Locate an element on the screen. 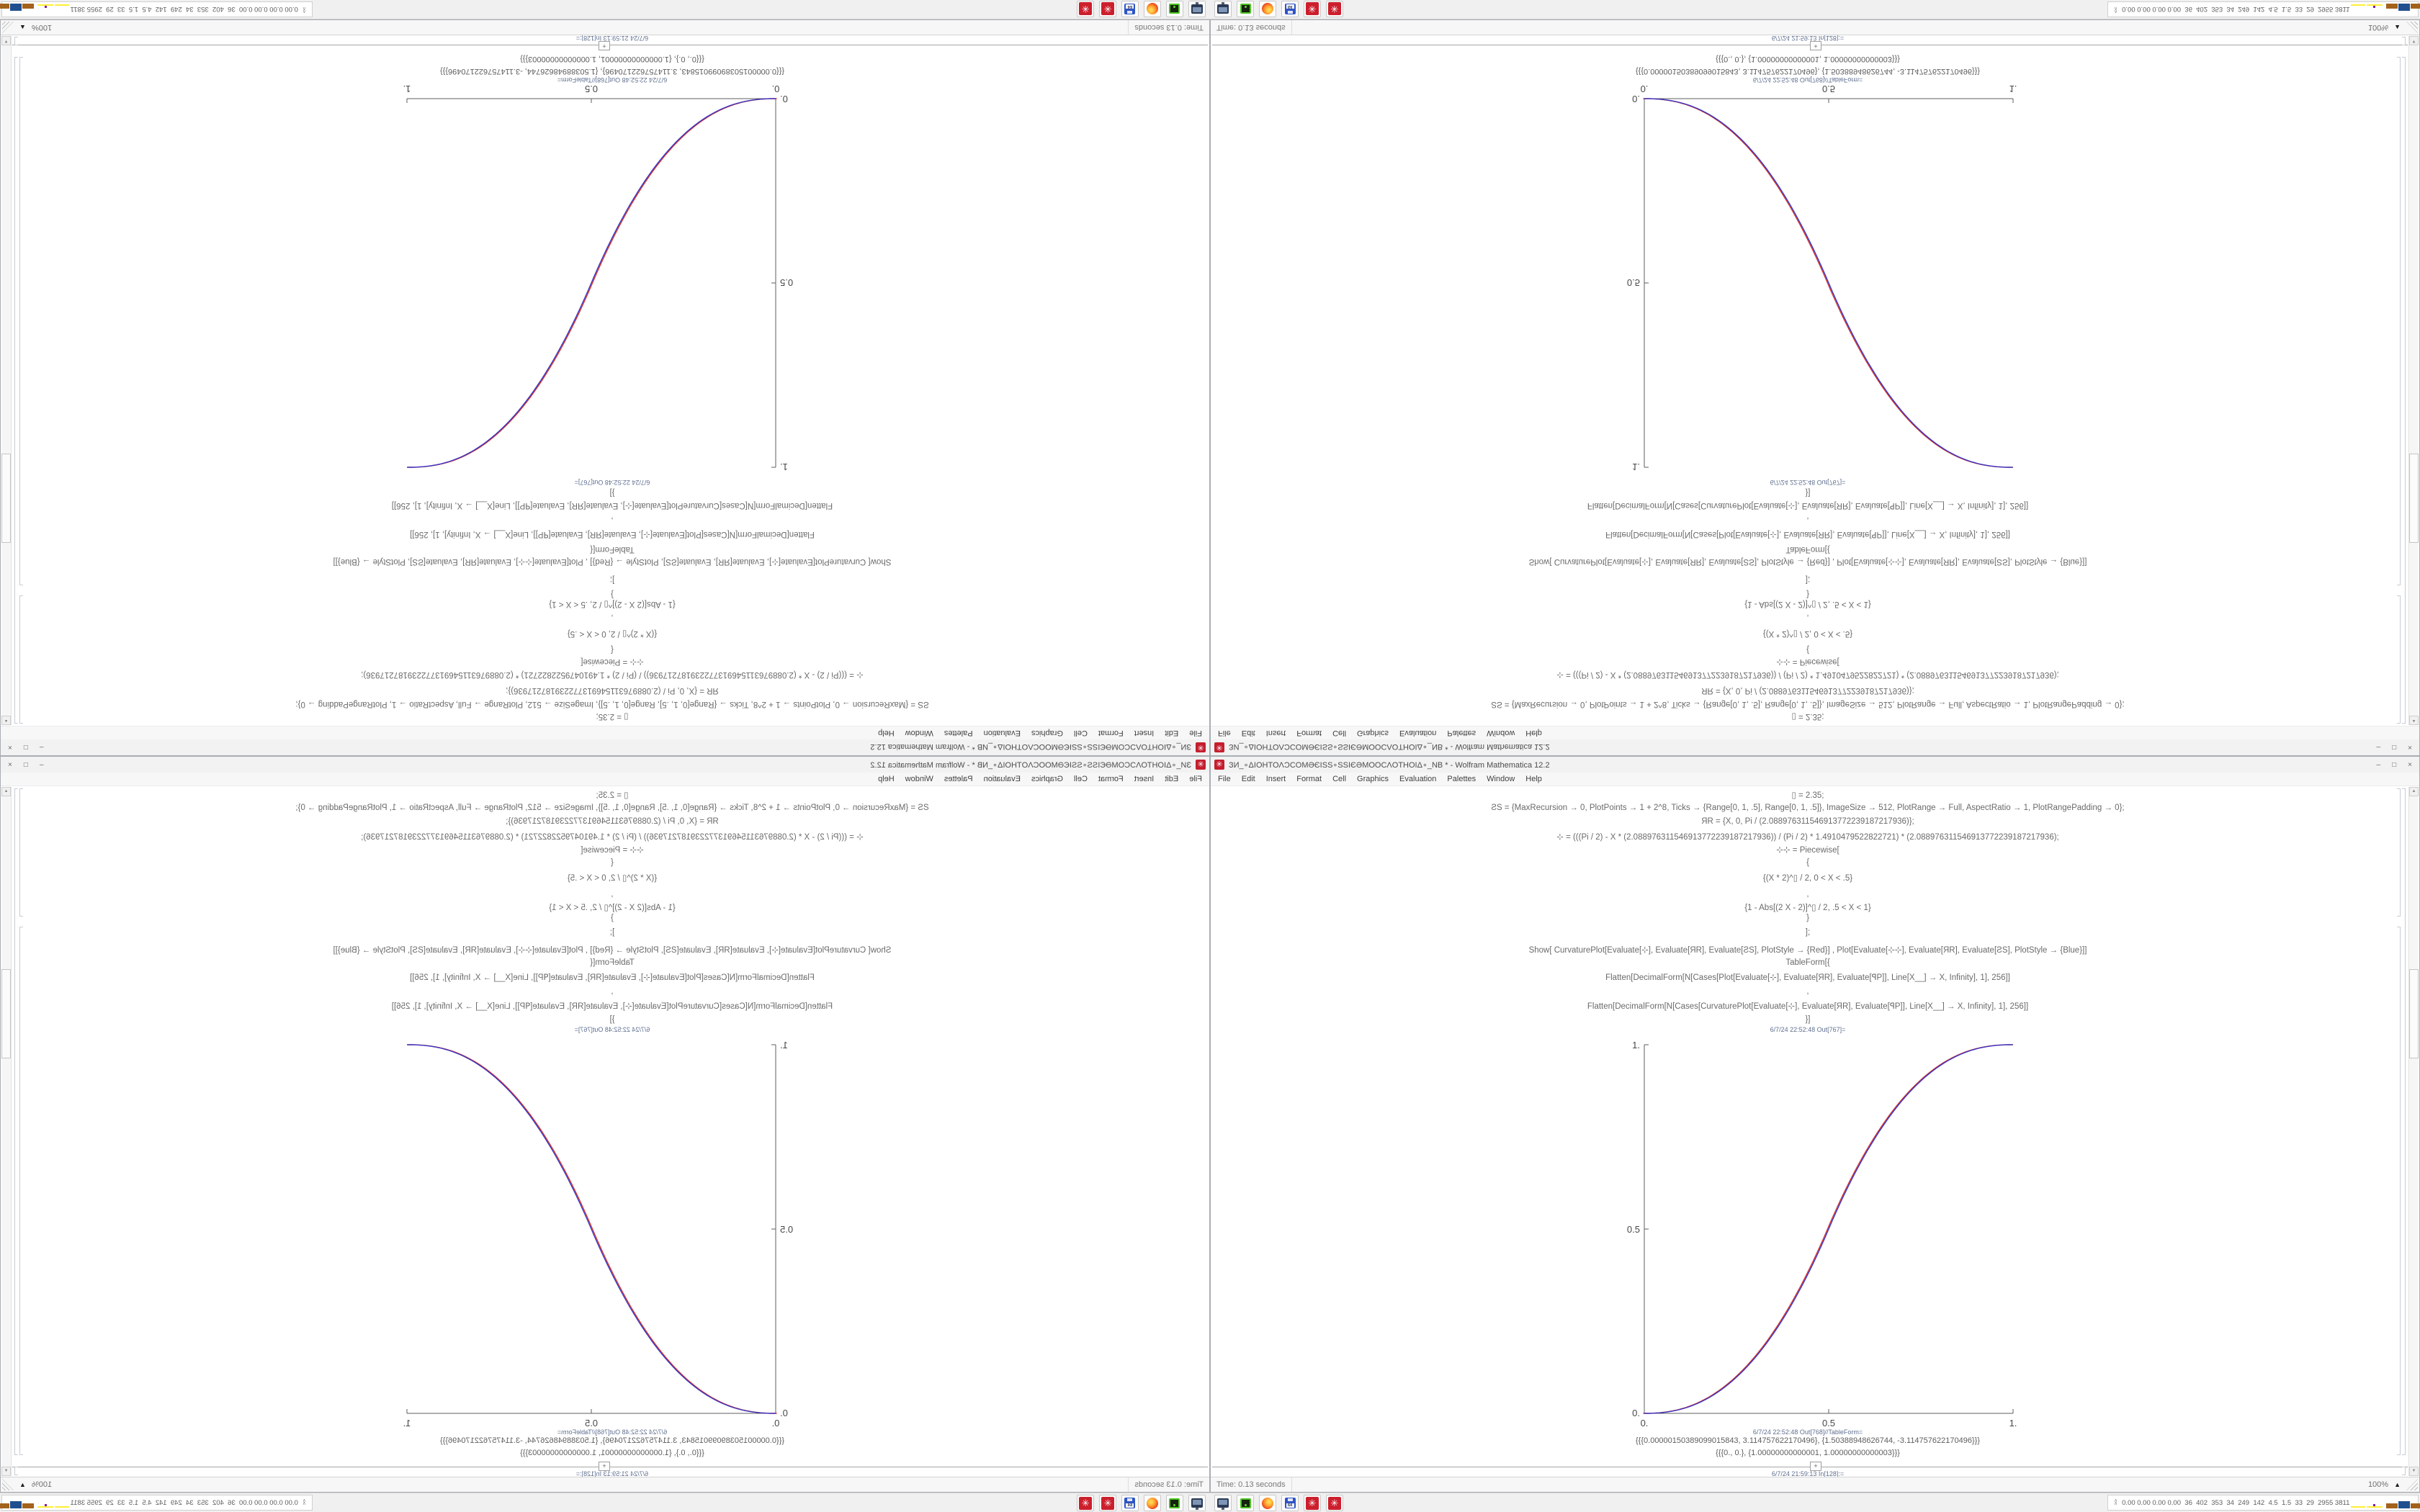  menu-cell: Cell is located at coordinates (1080, 733).